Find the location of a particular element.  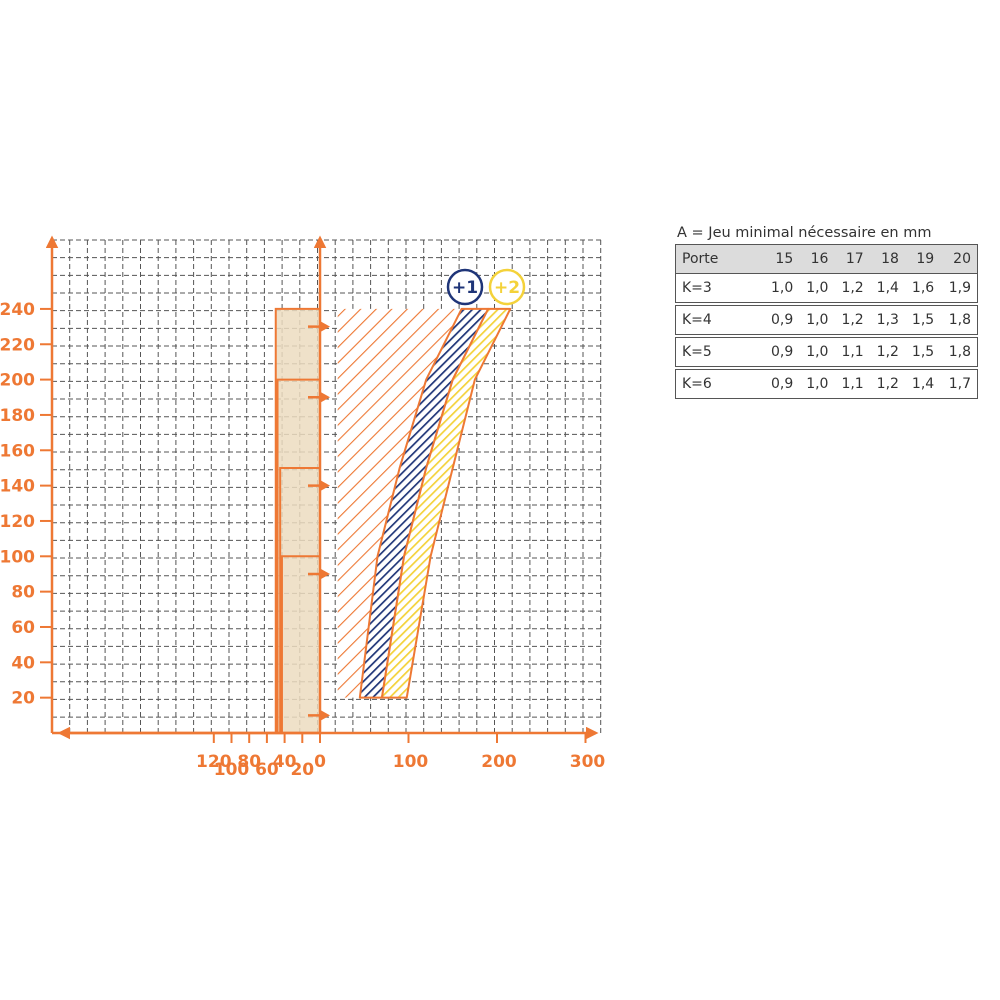

y-tick-label: 180 is located at coordinates (17, 416).